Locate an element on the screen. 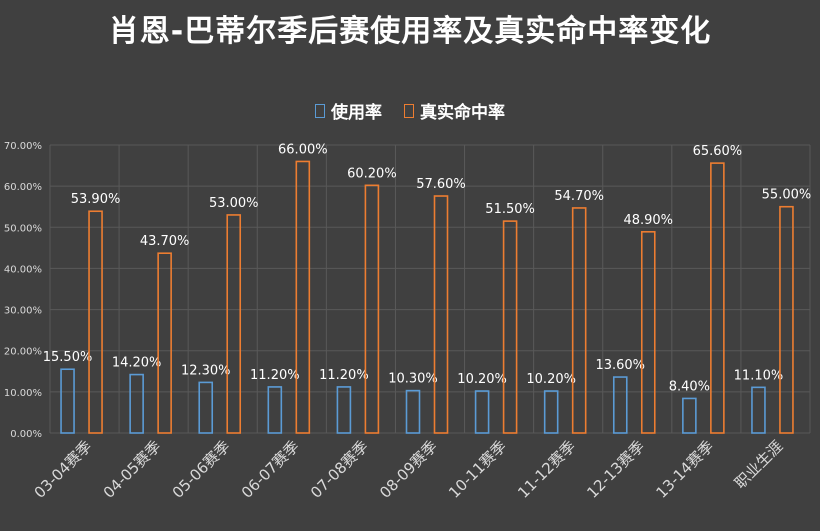  y-tick-label: 60.00% is located at coordinates (23, 187).